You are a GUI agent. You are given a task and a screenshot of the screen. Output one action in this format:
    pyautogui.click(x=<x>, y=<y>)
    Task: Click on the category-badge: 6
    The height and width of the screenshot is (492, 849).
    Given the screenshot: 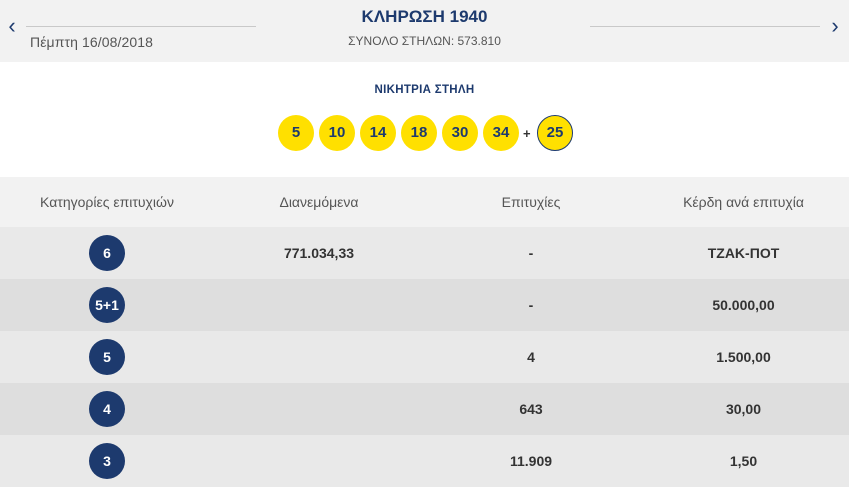 What is the action you would take?
    pyautogui.click(x=107, y=253)
    